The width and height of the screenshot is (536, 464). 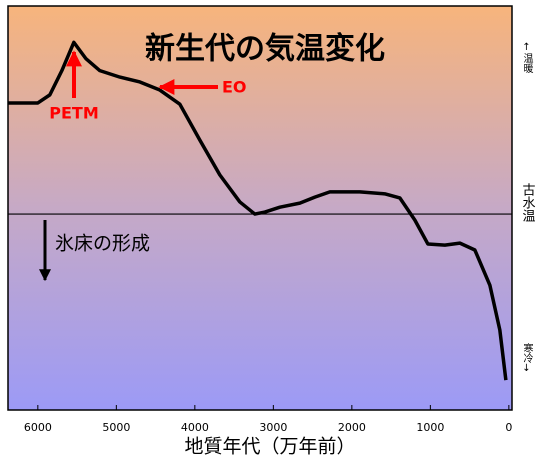 What do you see at coordinates (273, 427) in the screenshot?
I see `x-tick-label: 3000` at bounding box center [273, 427].